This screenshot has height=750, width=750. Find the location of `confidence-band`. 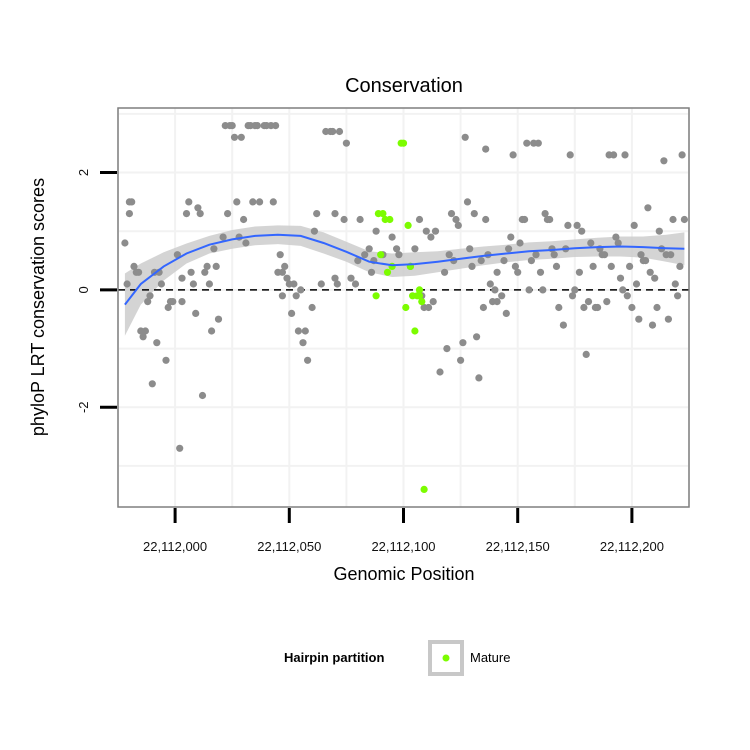

confidence-band is located at coordinates (404, 280).